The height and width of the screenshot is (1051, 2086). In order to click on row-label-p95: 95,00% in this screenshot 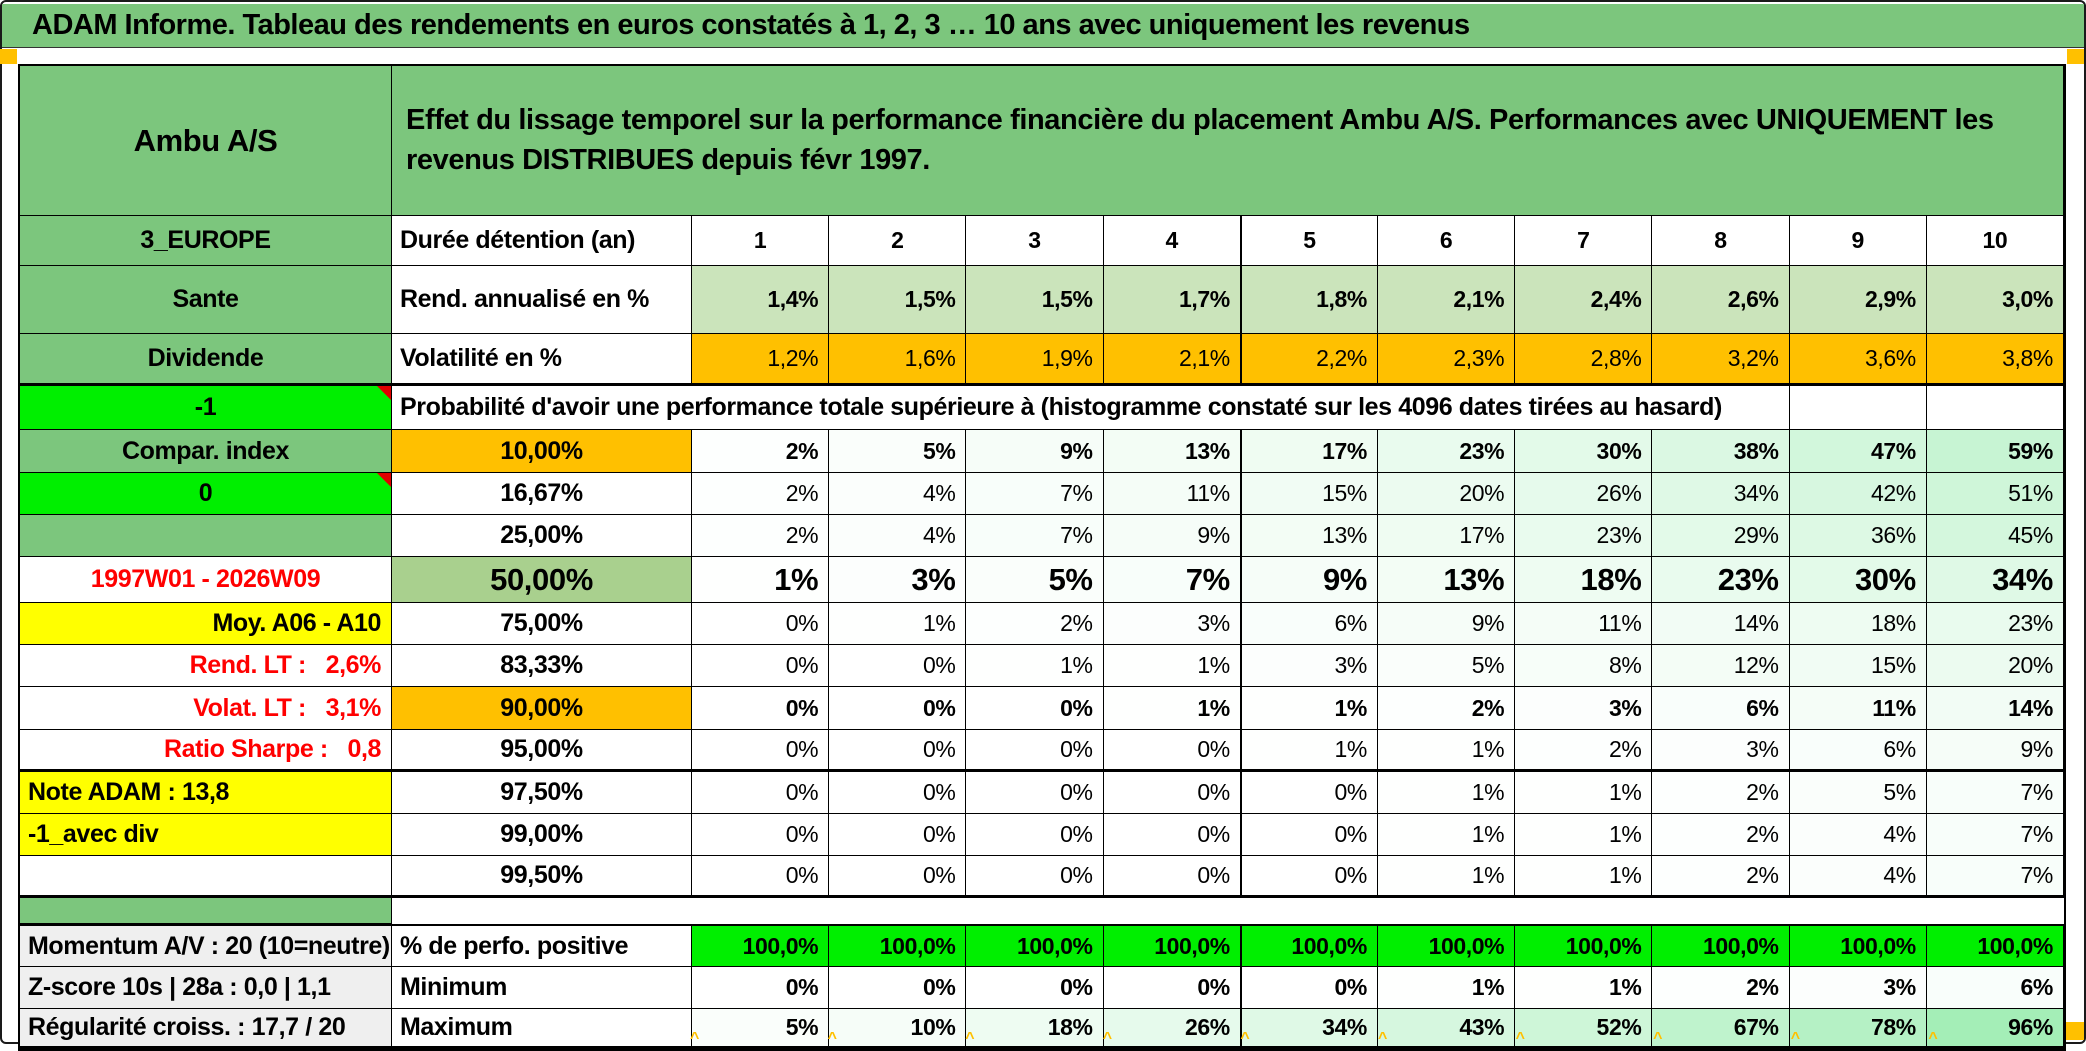, I will do `click(542, 751)`.